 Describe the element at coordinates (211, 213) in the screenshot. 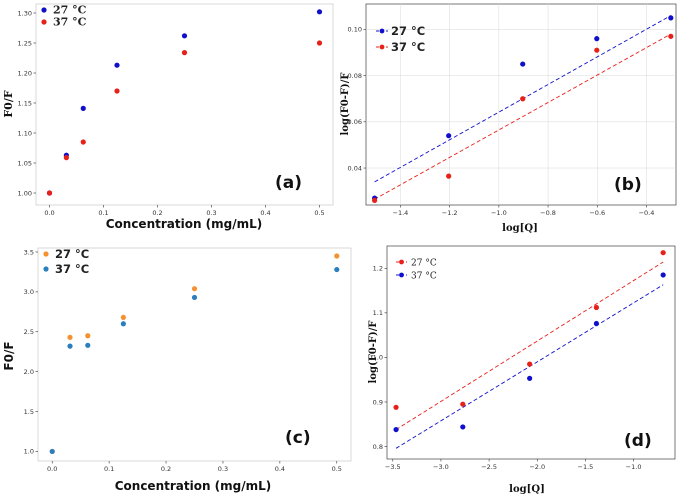

I see `panel-a-x-tick-label: 0.3` at that location.